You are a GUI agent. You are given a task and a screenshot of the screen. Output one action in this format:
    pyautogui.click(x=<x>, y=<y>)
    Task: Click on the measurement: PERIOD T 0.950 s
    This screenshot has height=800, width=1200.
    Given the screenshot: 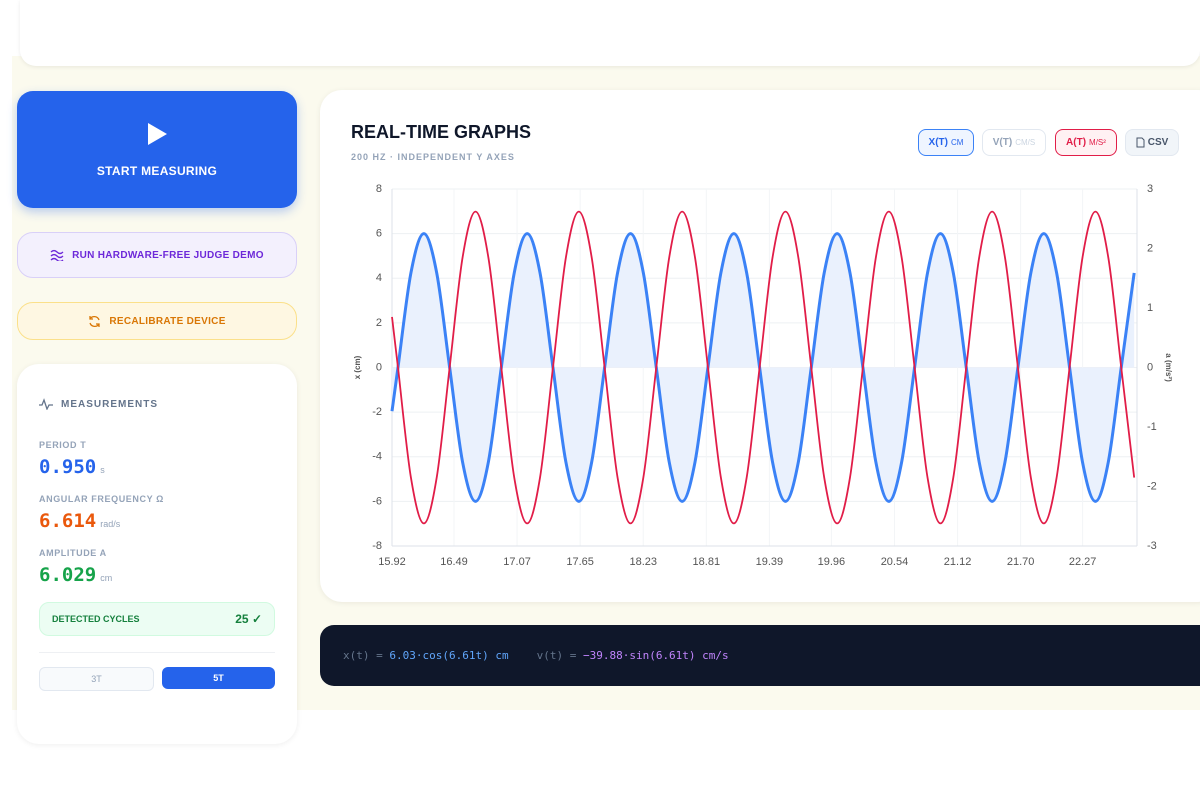 What is the action you would take?
    pyautogui.click(x=157, y=459)
    